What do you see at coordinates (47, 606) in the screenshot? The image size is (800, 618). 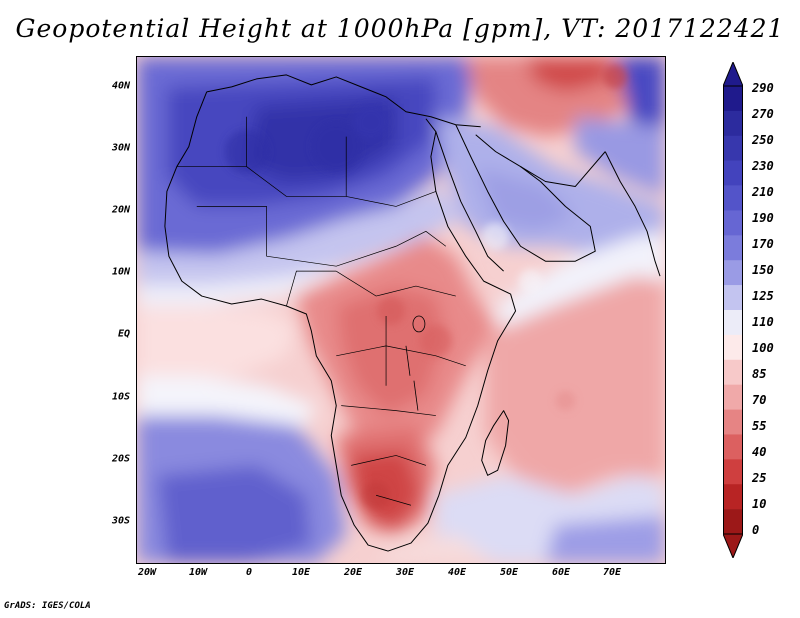 I see `credit-text: GrADS: IGES/COLA` at bounding box center [47, 606].